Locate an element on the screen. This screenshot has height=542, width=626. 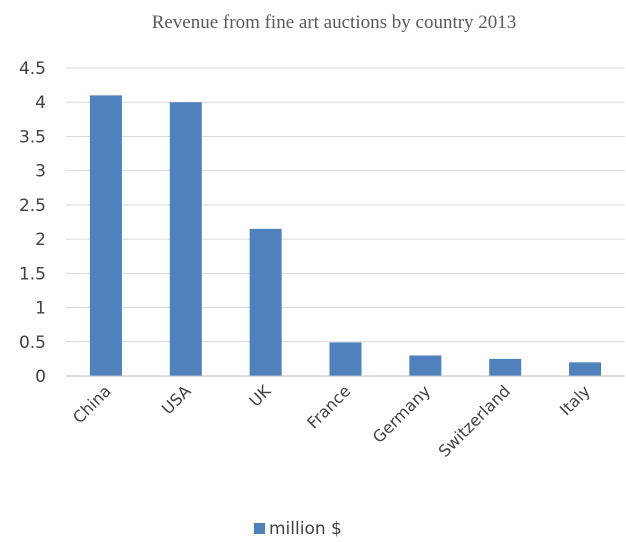
x-tick-label-china: China is located at coordinates (92, 404).